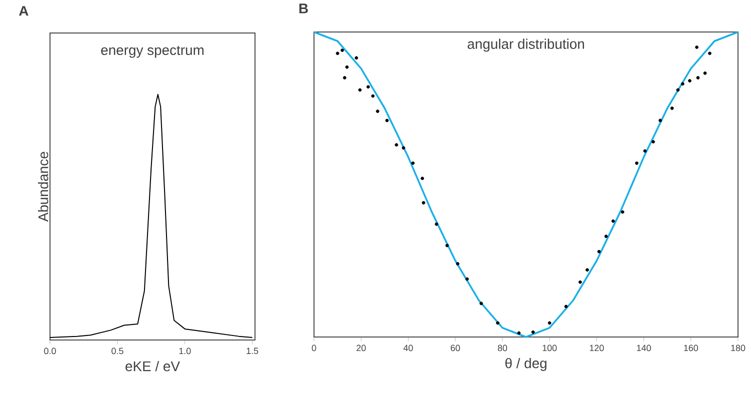 This screenshot has height=406, width=751. Describe the element at coordinates (43, 187) in the screenshot. I see `y-axis-title: Abundance` at that location.